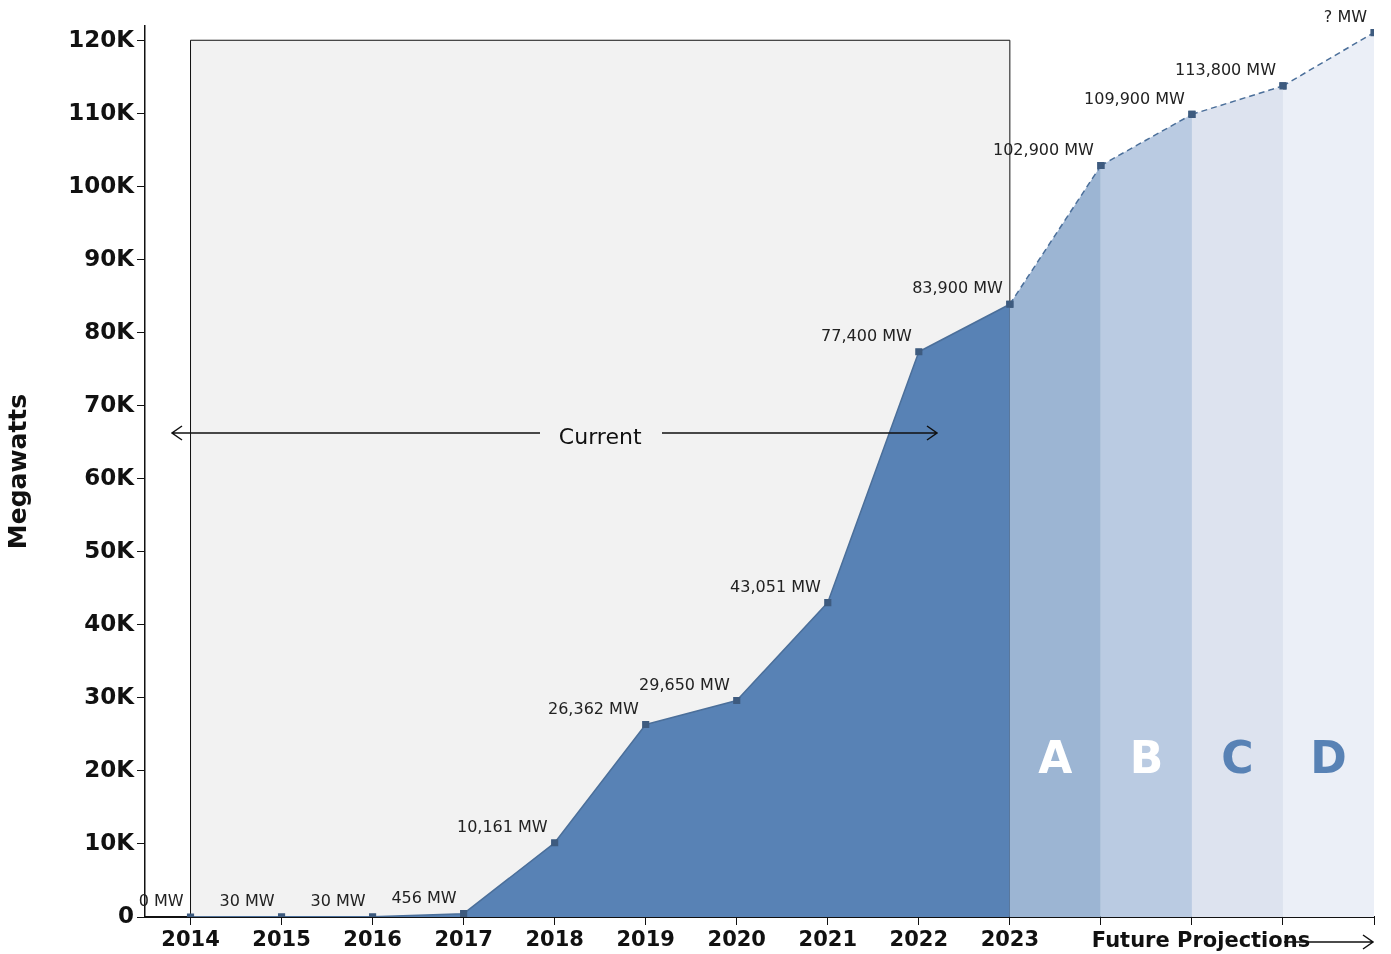 The image size is (1391, 954). I want to click on text: Future Projections, so click(1201, 940).